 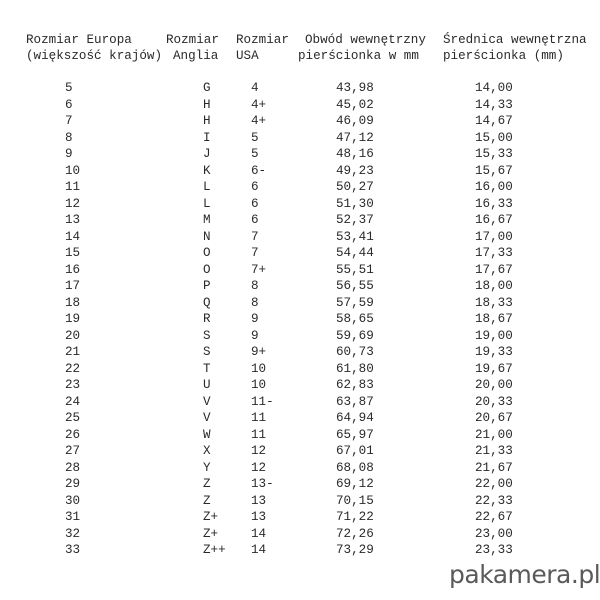 What do you see at coordinates (255, 302) in the screenshot?
I see `usa-size-cell: 8` at bounding box center [255, 302].